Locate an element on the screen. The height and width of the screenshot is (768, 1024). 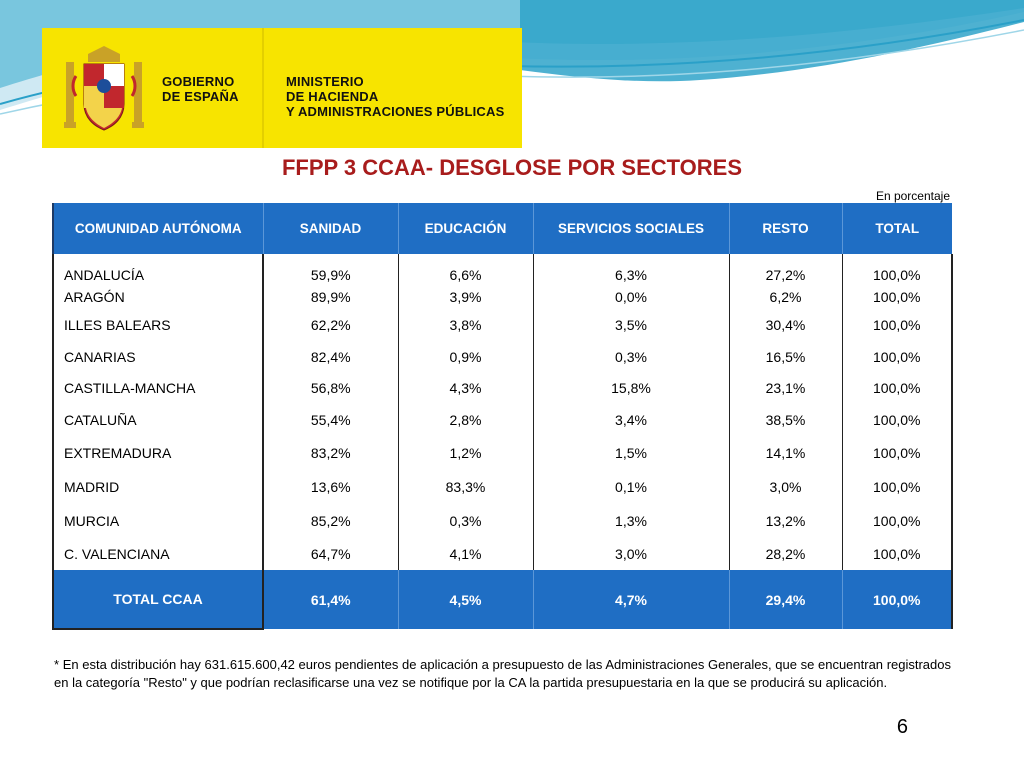
community-name-cell: MADRID is located at coordinates (158, 487).